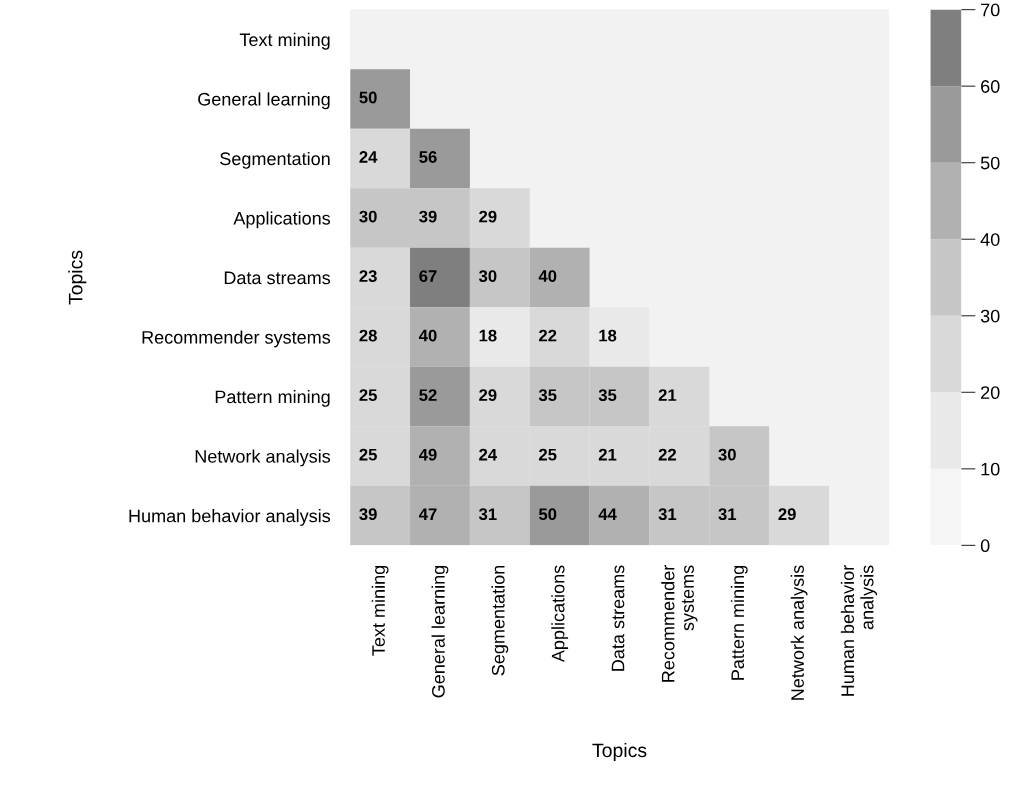 This screenshot has width=1036, height=802. I want to click on x-tick-label: Text mining, so click(380, 610).